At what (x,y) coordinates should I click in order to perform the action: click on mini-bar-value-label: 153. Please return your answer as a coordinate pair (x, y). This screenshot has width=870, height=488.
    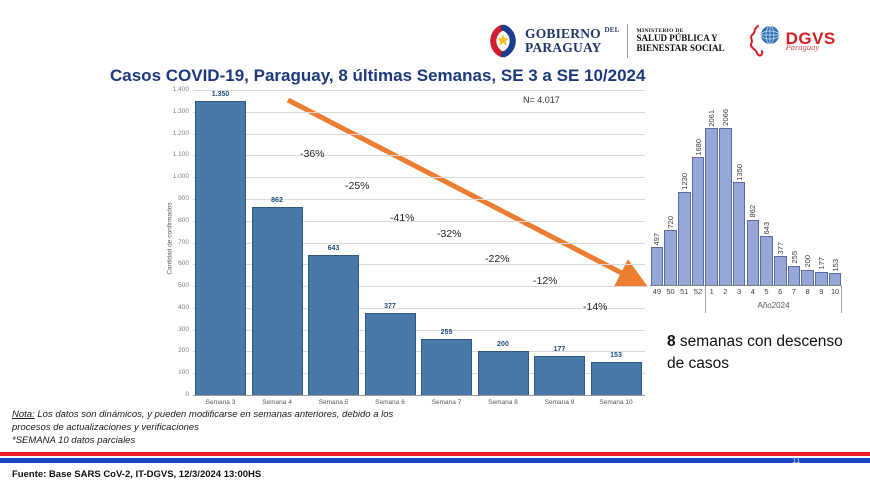
    Looking at the image, I should click on (835, 265).